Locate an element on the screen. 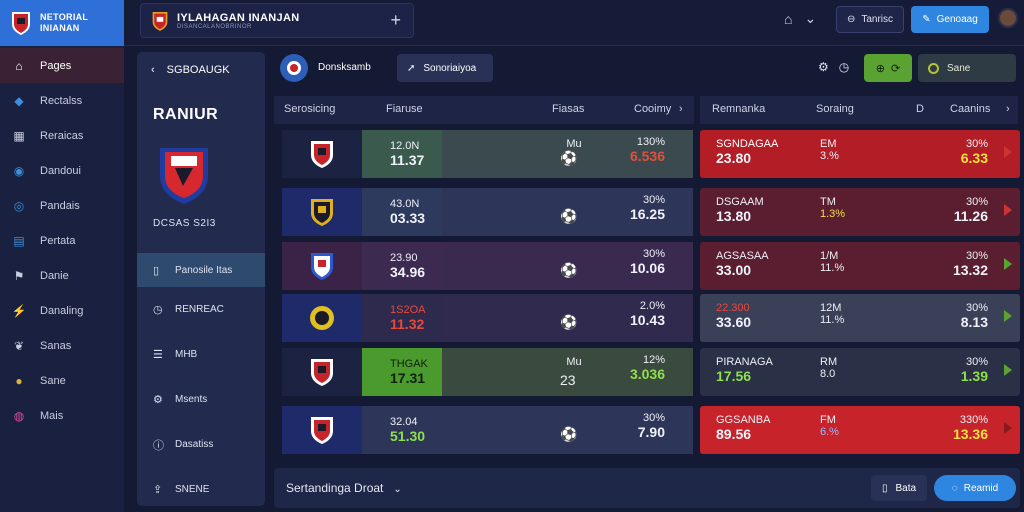 Image resolution: width=1024 pixels, height=512 pixels. score-cell: 43.0N 03.33 is located at coordinates (402, 212).